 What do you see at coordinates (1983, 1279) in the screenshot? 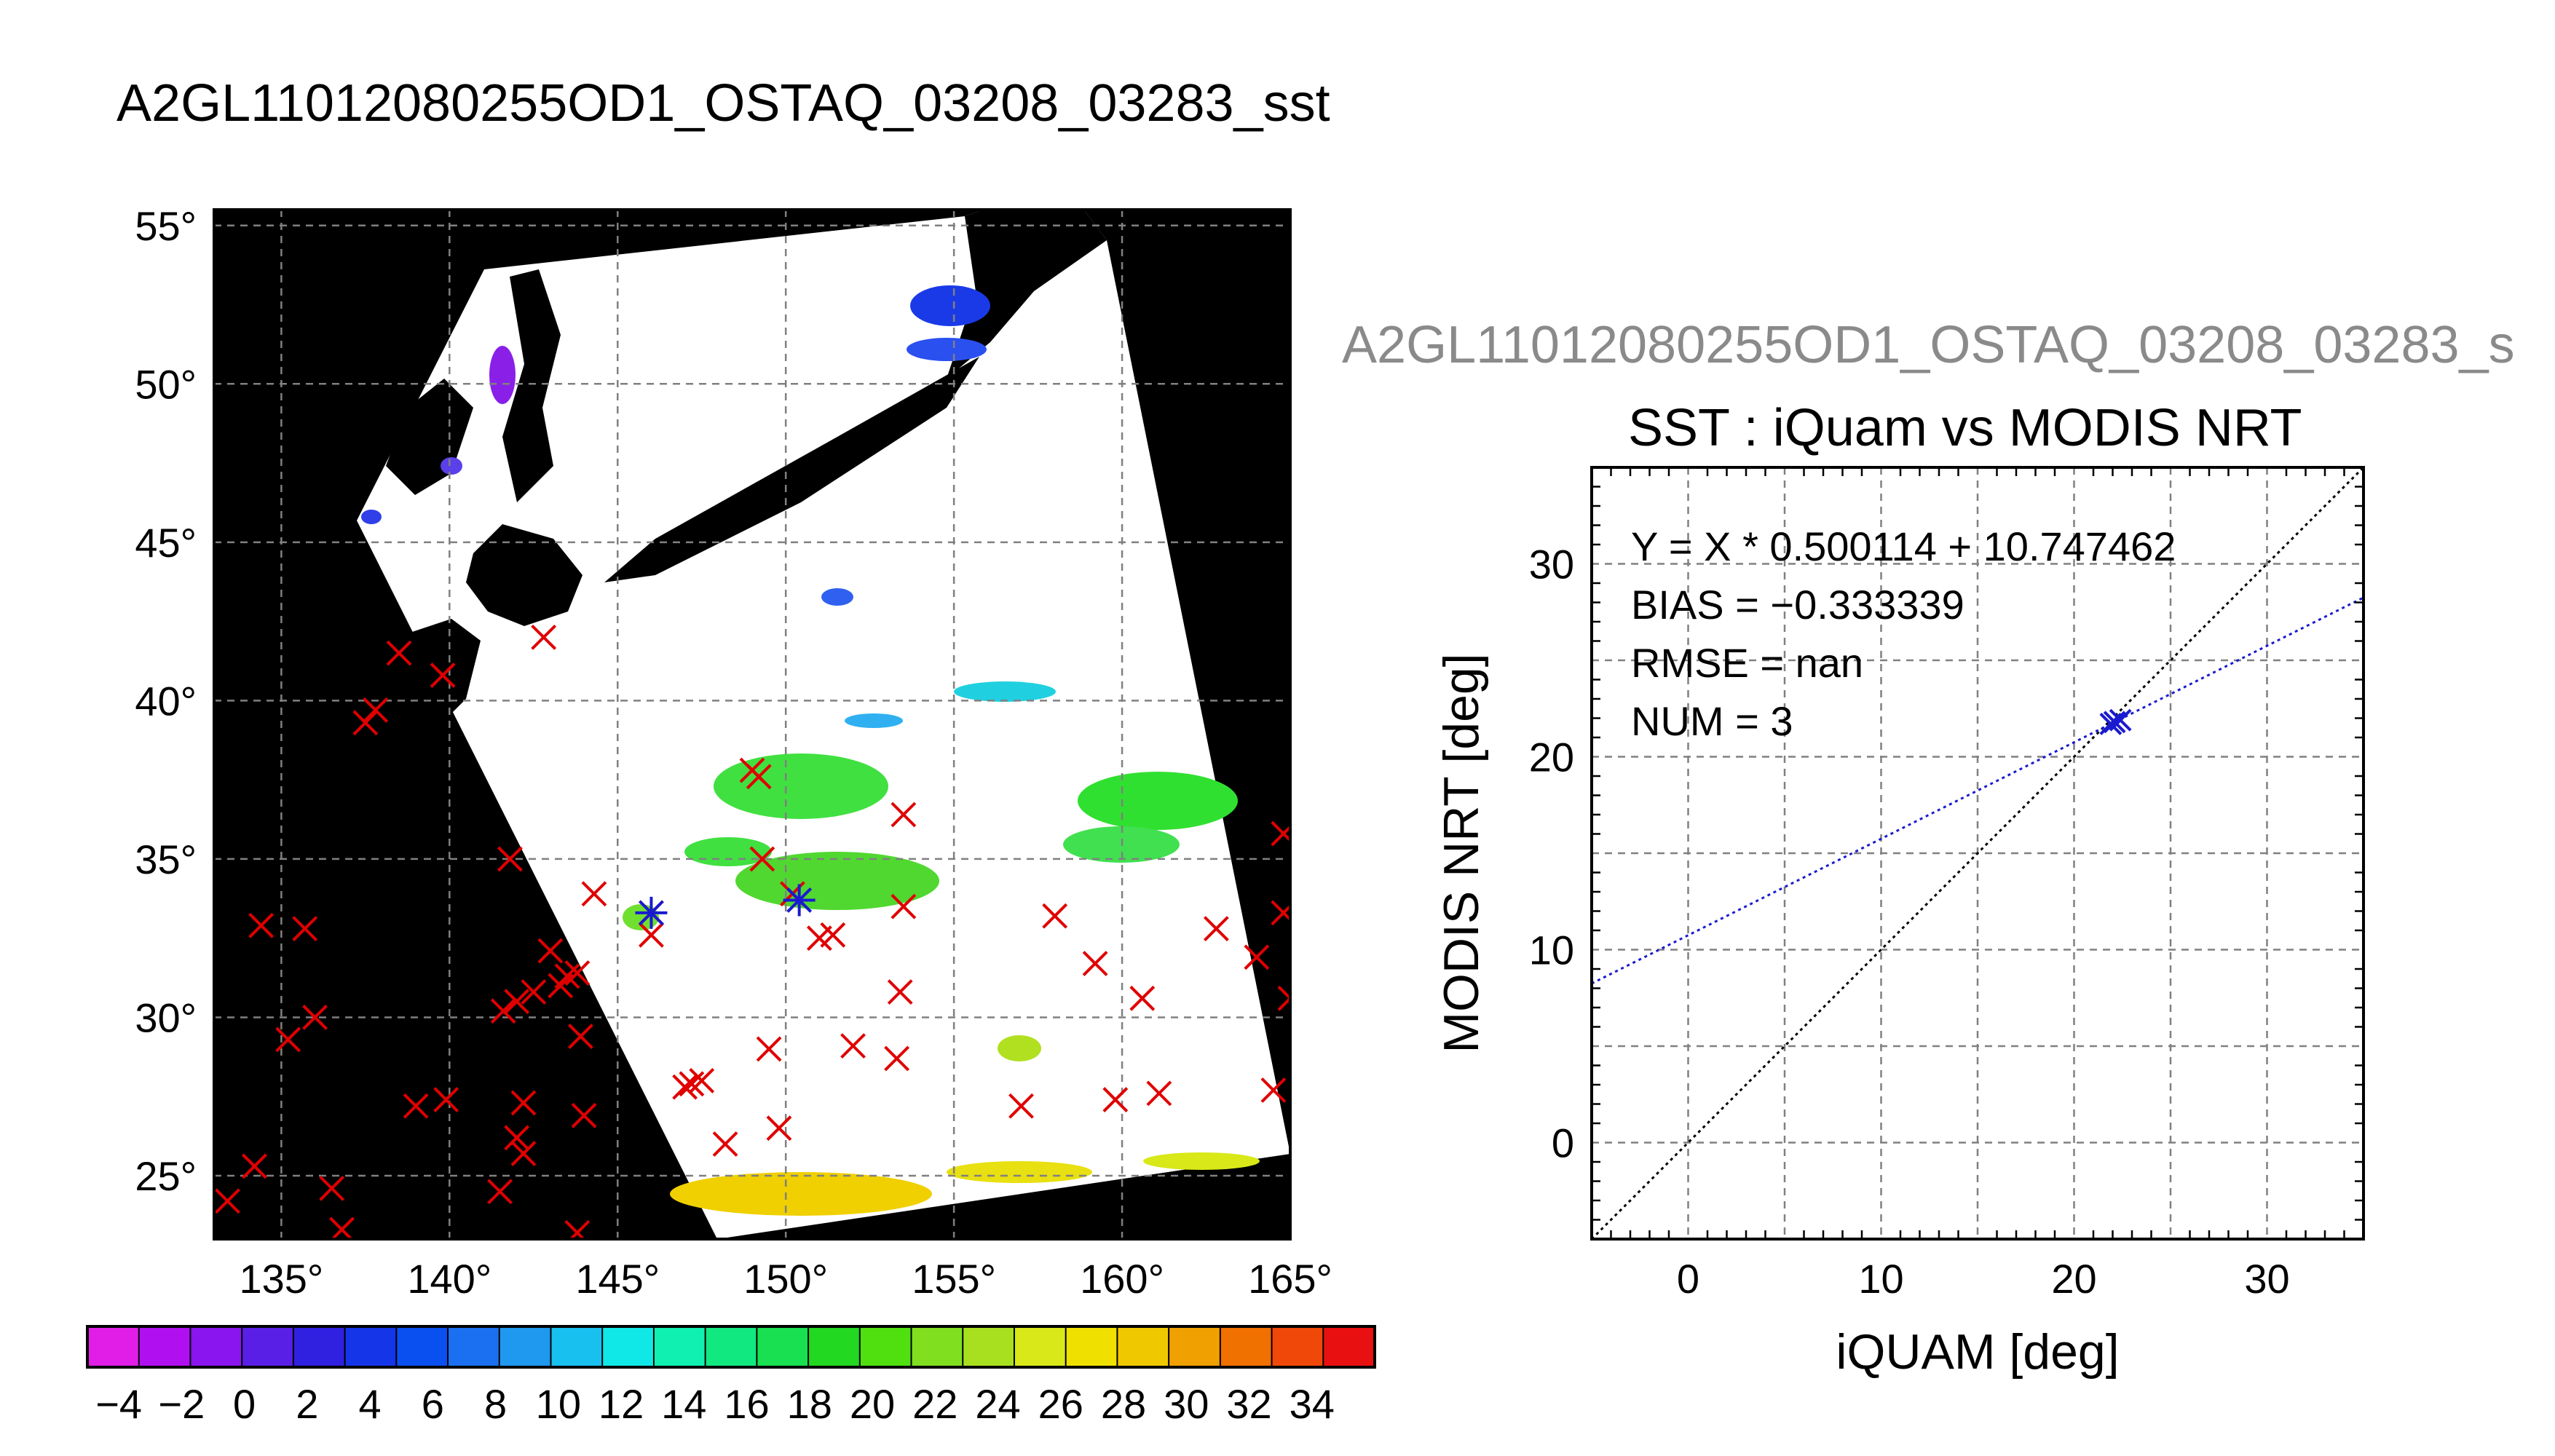
I see `scatter-x-tick-labels: 0 10 20 30` at bounding box center [1983, 1279].